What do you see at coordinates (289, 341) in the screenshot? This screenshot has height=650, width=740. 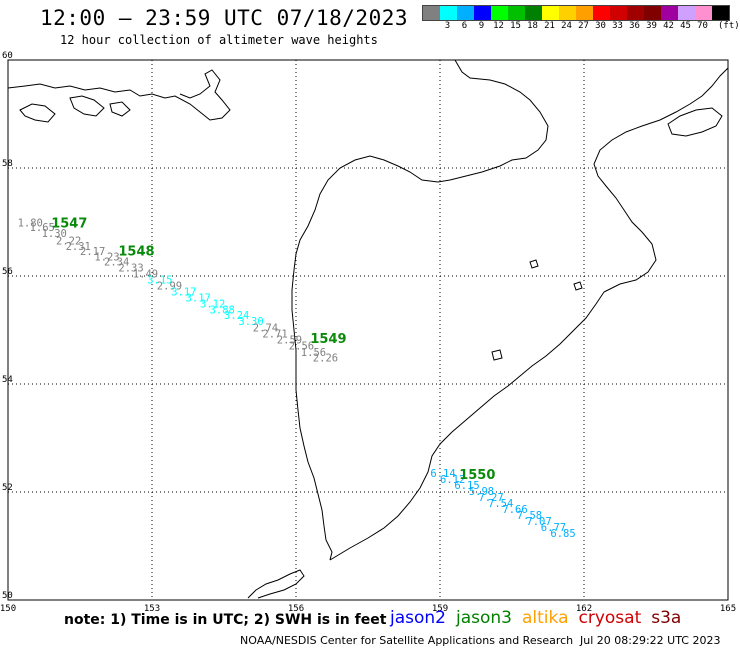 I see `wave-height-label: 2.59` at bounding box center [289, 341].